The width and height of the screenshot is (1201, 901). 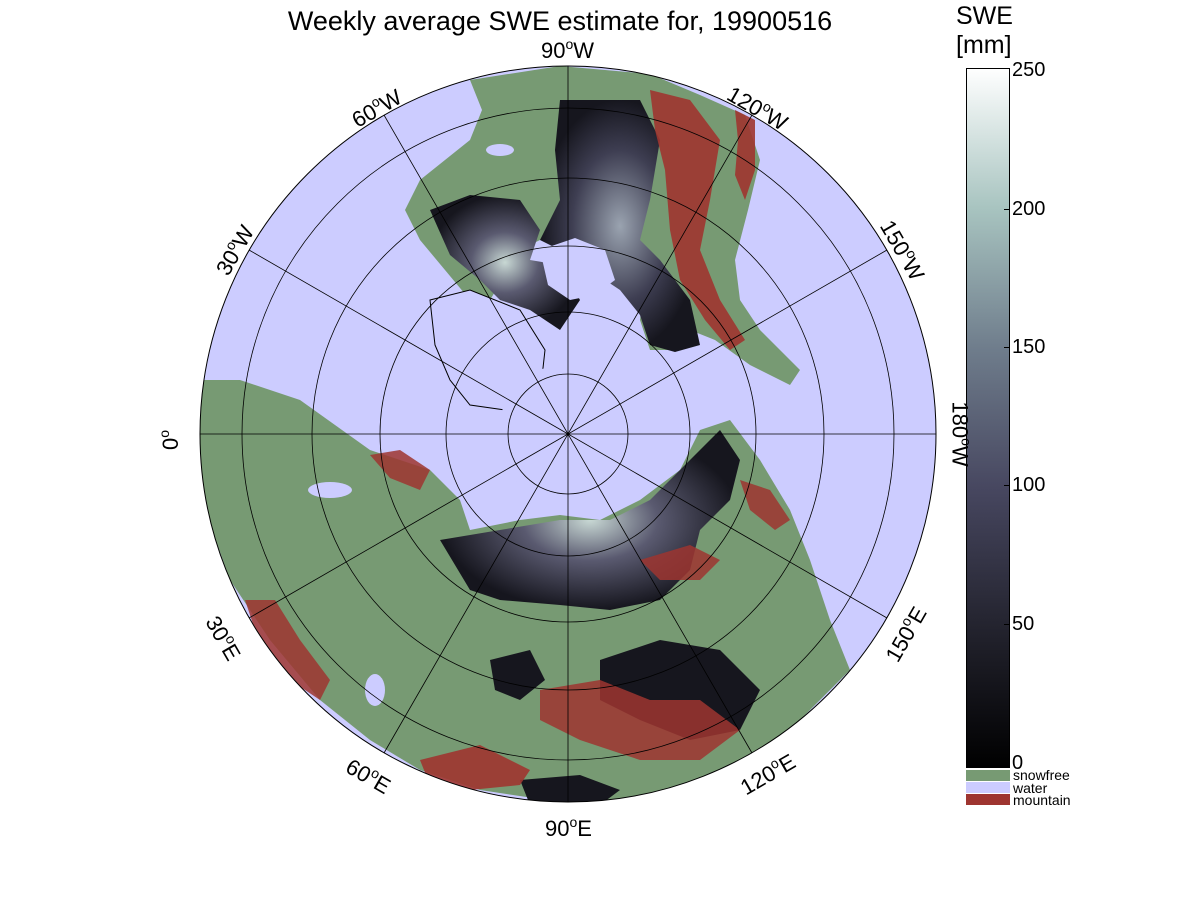 I want to click on colorbar-tick-250: 250, so click(x=1029, y=70).